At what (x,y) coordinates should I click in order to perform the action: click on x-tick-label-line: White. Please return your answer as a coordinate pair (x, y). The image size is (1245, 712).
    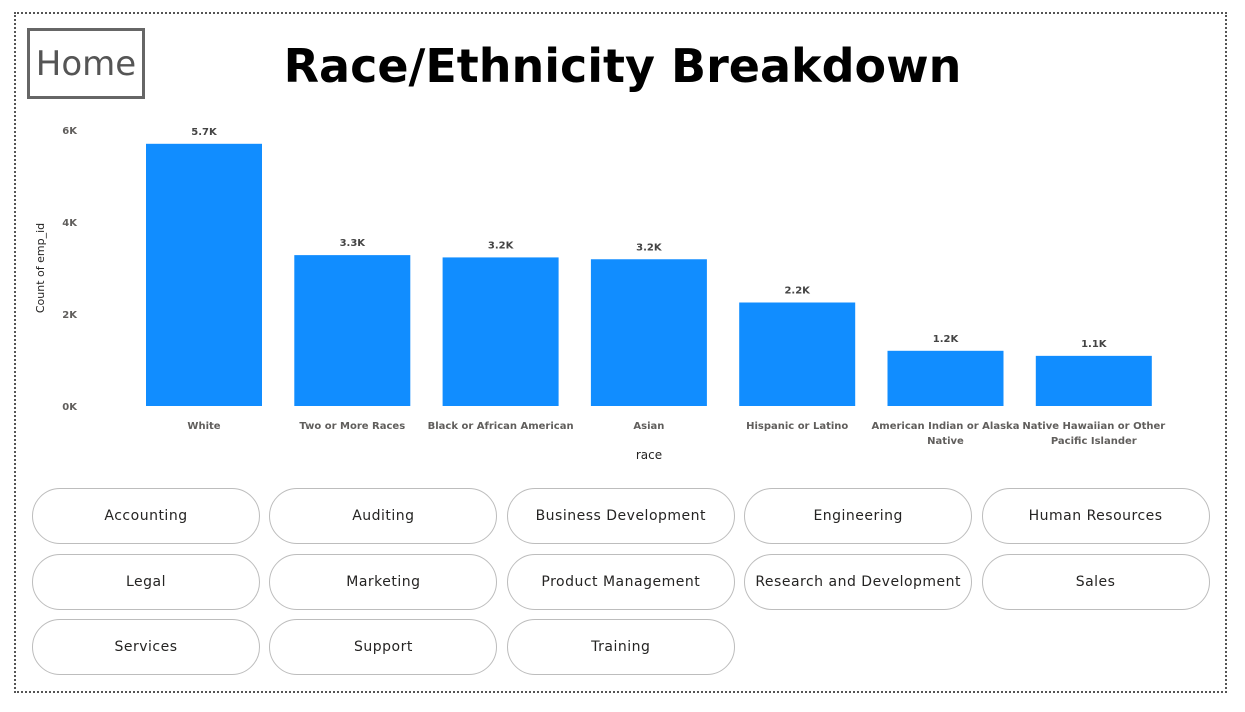
    Looking at the image, I should click on (203, 426).